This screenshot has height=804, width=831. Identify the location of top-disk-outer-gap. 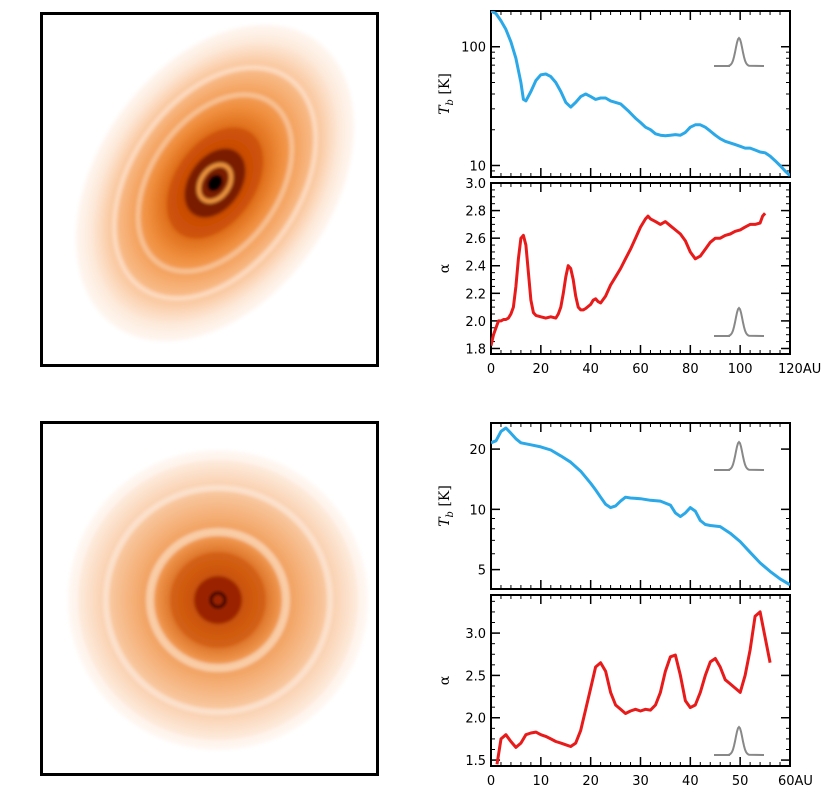
(215, 183).